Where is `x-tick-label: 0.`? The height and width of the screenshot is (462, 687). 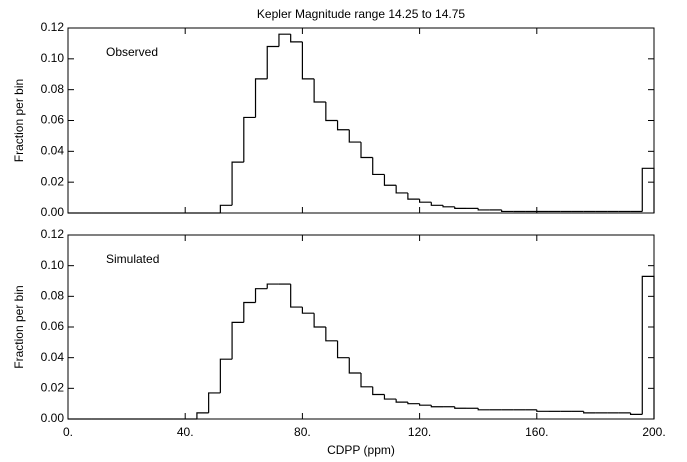 x-tick-label: 0. is located at coordinates (68, 432).